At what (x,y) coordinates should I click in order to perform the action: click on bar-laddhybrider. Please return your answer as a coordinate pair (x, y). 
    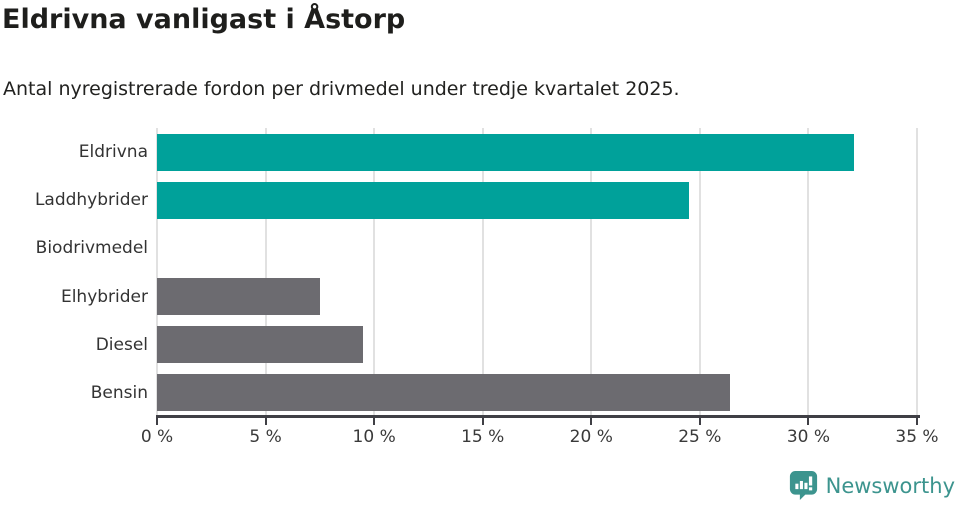
    Looking at the image, I should click on (423, 200).